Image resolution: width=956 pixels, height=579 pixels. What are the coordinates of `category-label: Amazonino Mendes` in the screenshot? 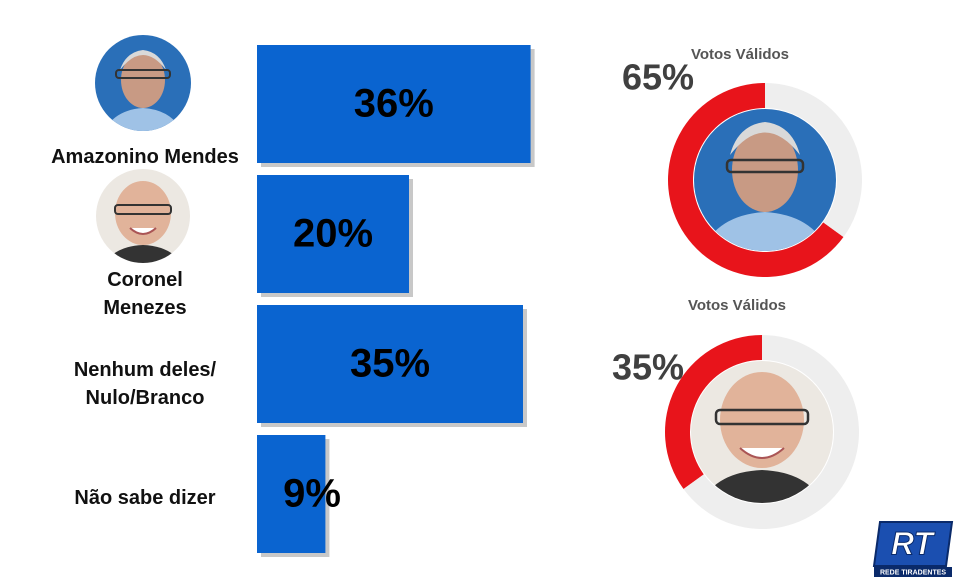 It's located at (145, 157).